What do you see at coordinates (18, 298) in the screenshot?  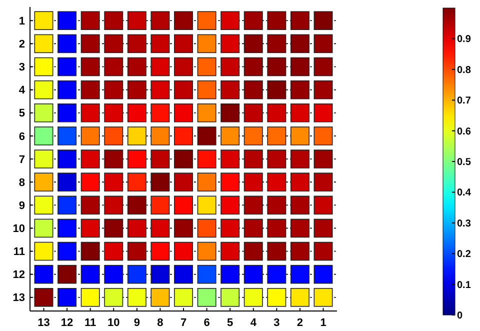 I see `y-tick-label: 13` at bounding box center [18, 298].